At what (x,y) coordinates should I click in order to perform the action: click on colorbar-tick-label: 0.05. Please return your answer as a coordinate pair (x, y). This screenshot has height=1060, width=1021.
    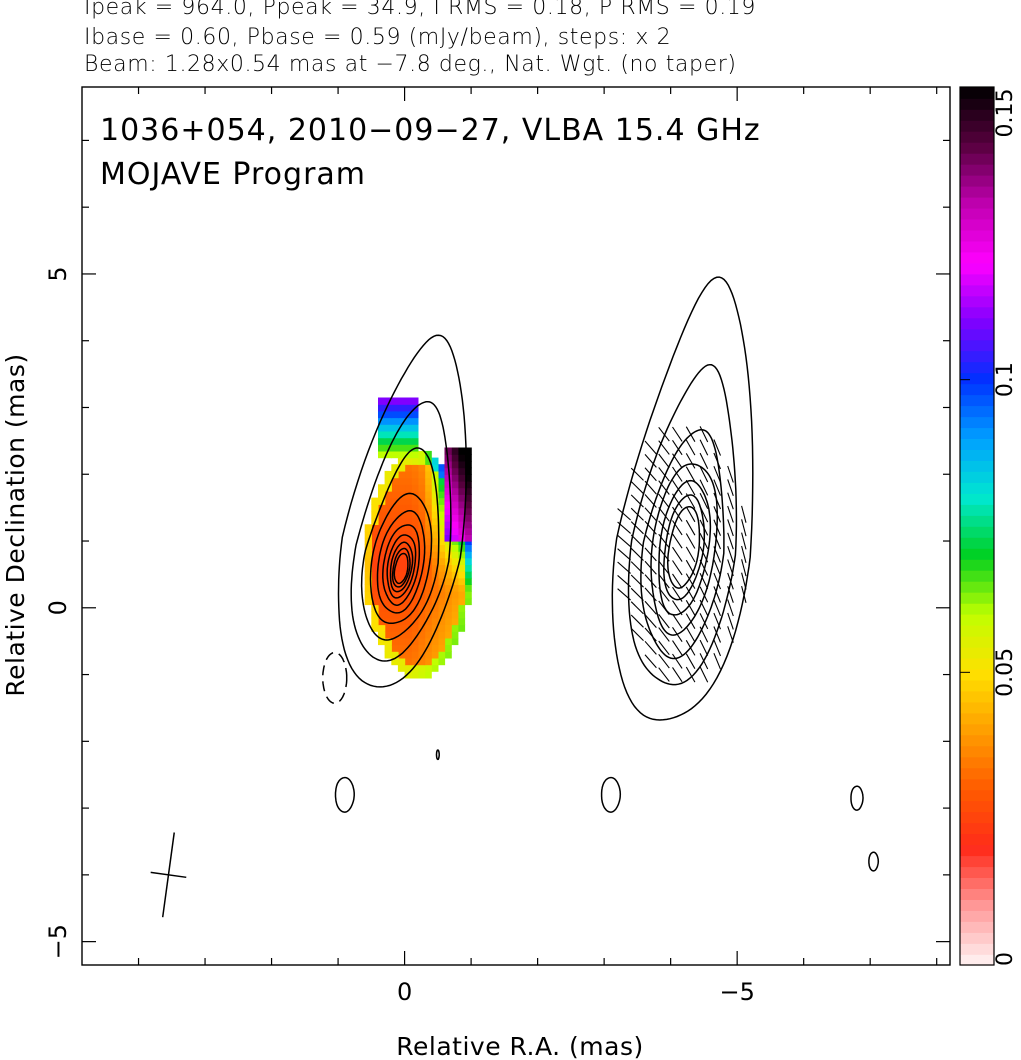
    Looking at the image, I should click on (1005, 672).